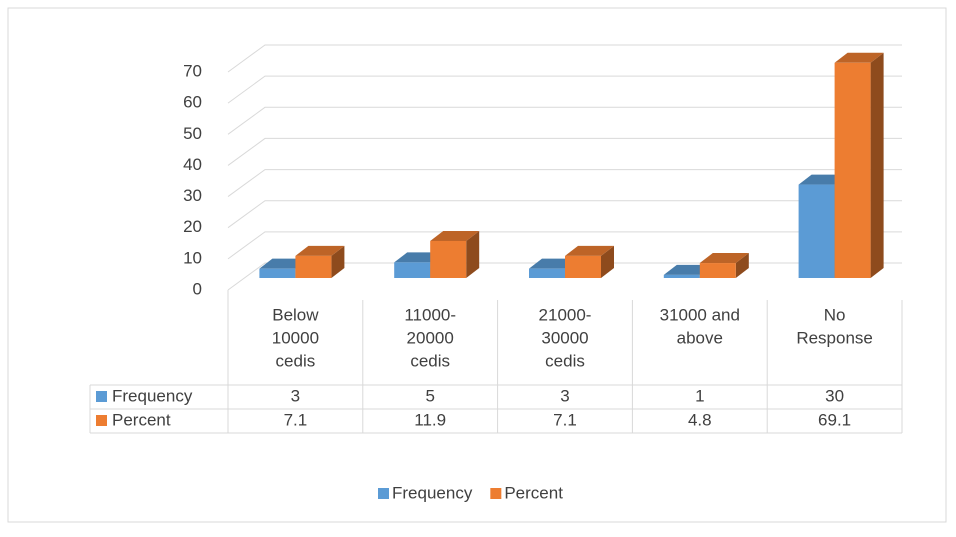 This screenshot has height=537, width=956. What do you see at coordinates (429, 395) in the screenshot?
I see `table-cell: 5` at bounding box center [429, 395].